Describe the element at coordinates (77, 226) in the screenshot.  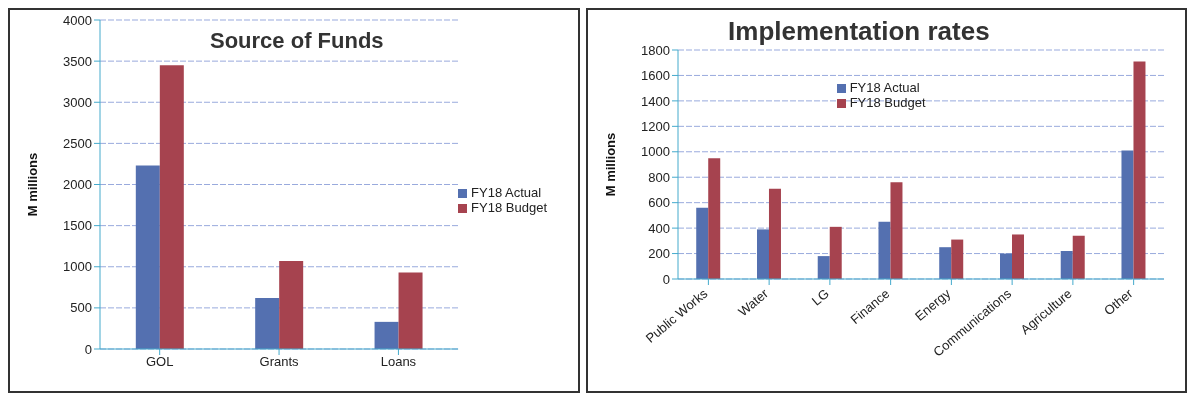
I see `y-tick-label: 1500` at that location.